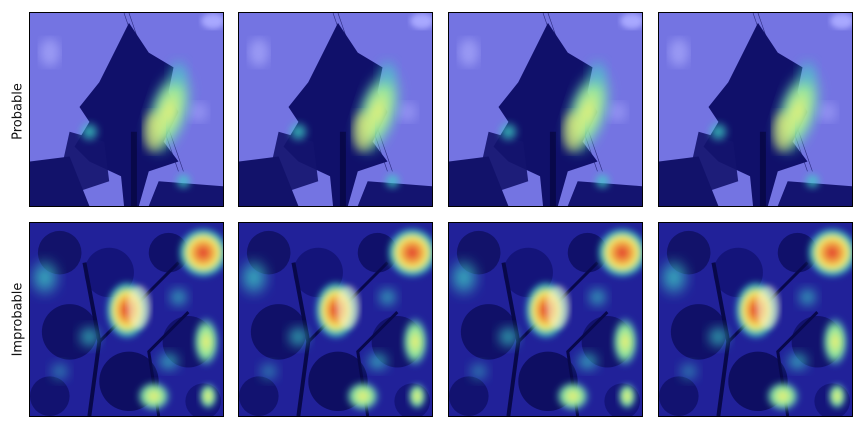 Image resolution: width=864 pixels, height=432 pixels. Describe the element at coordinates (18, 319) in the screenshot. I see `row-label-improbable: Improbable` at that location.